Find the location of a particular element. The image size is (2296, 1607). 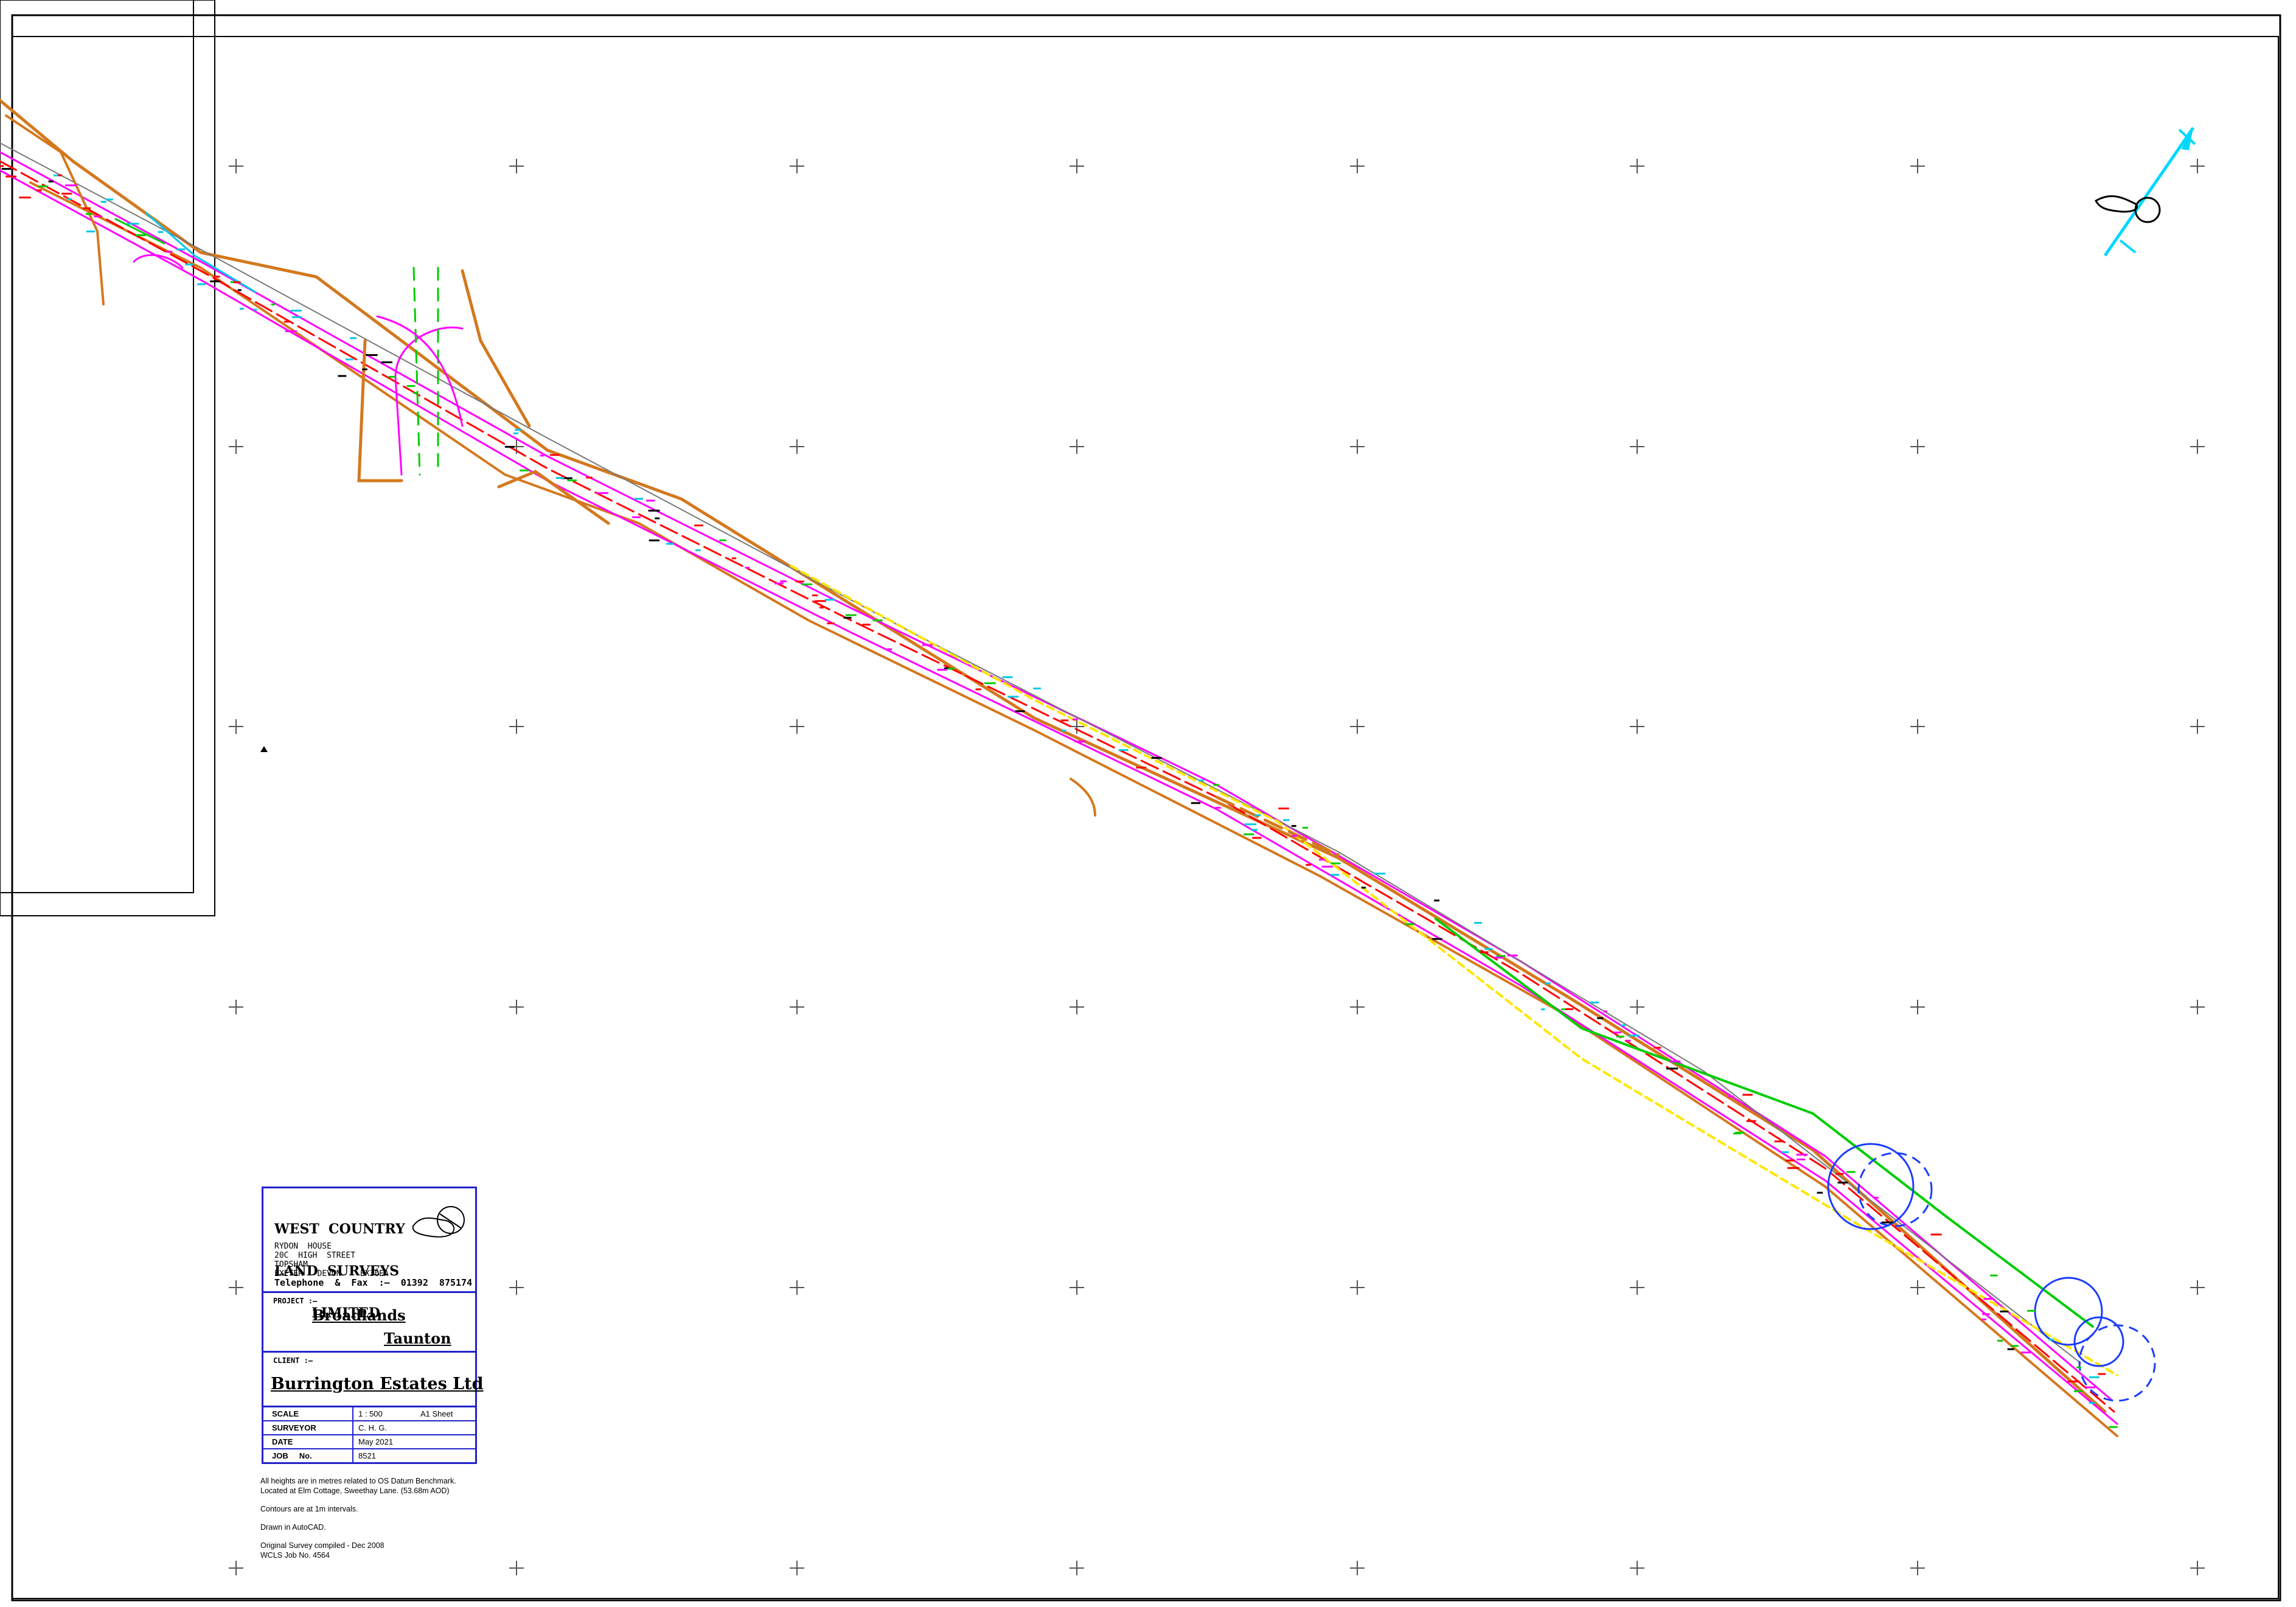

side-road-curve is located at coordinates (420, 371).